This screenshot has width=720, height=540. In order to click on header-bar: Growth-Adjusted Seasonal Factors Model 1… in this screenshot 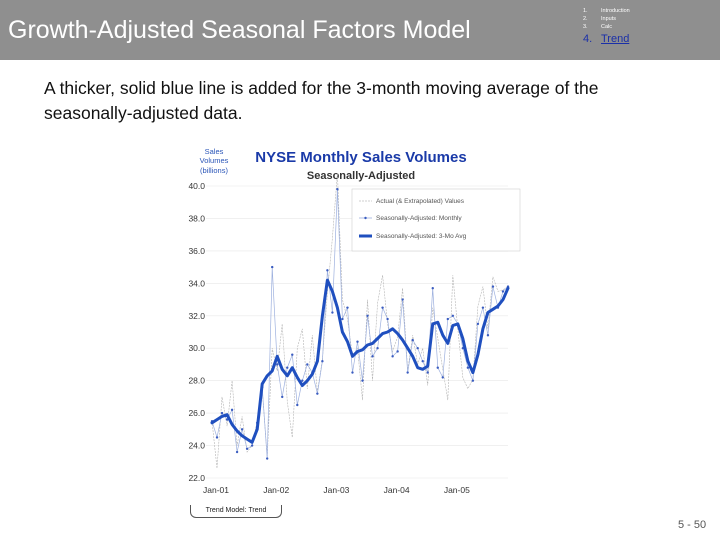, I will do `click(360, 30)`.